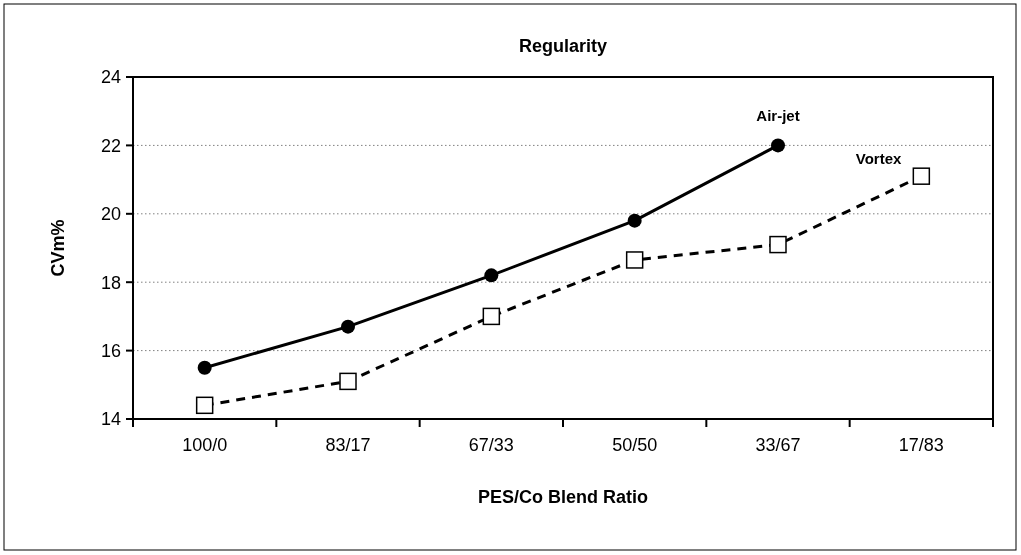  Describe the element at coordinates (778, 445) in the screenshot. I see `x-tick-label: 33/67` at that location.